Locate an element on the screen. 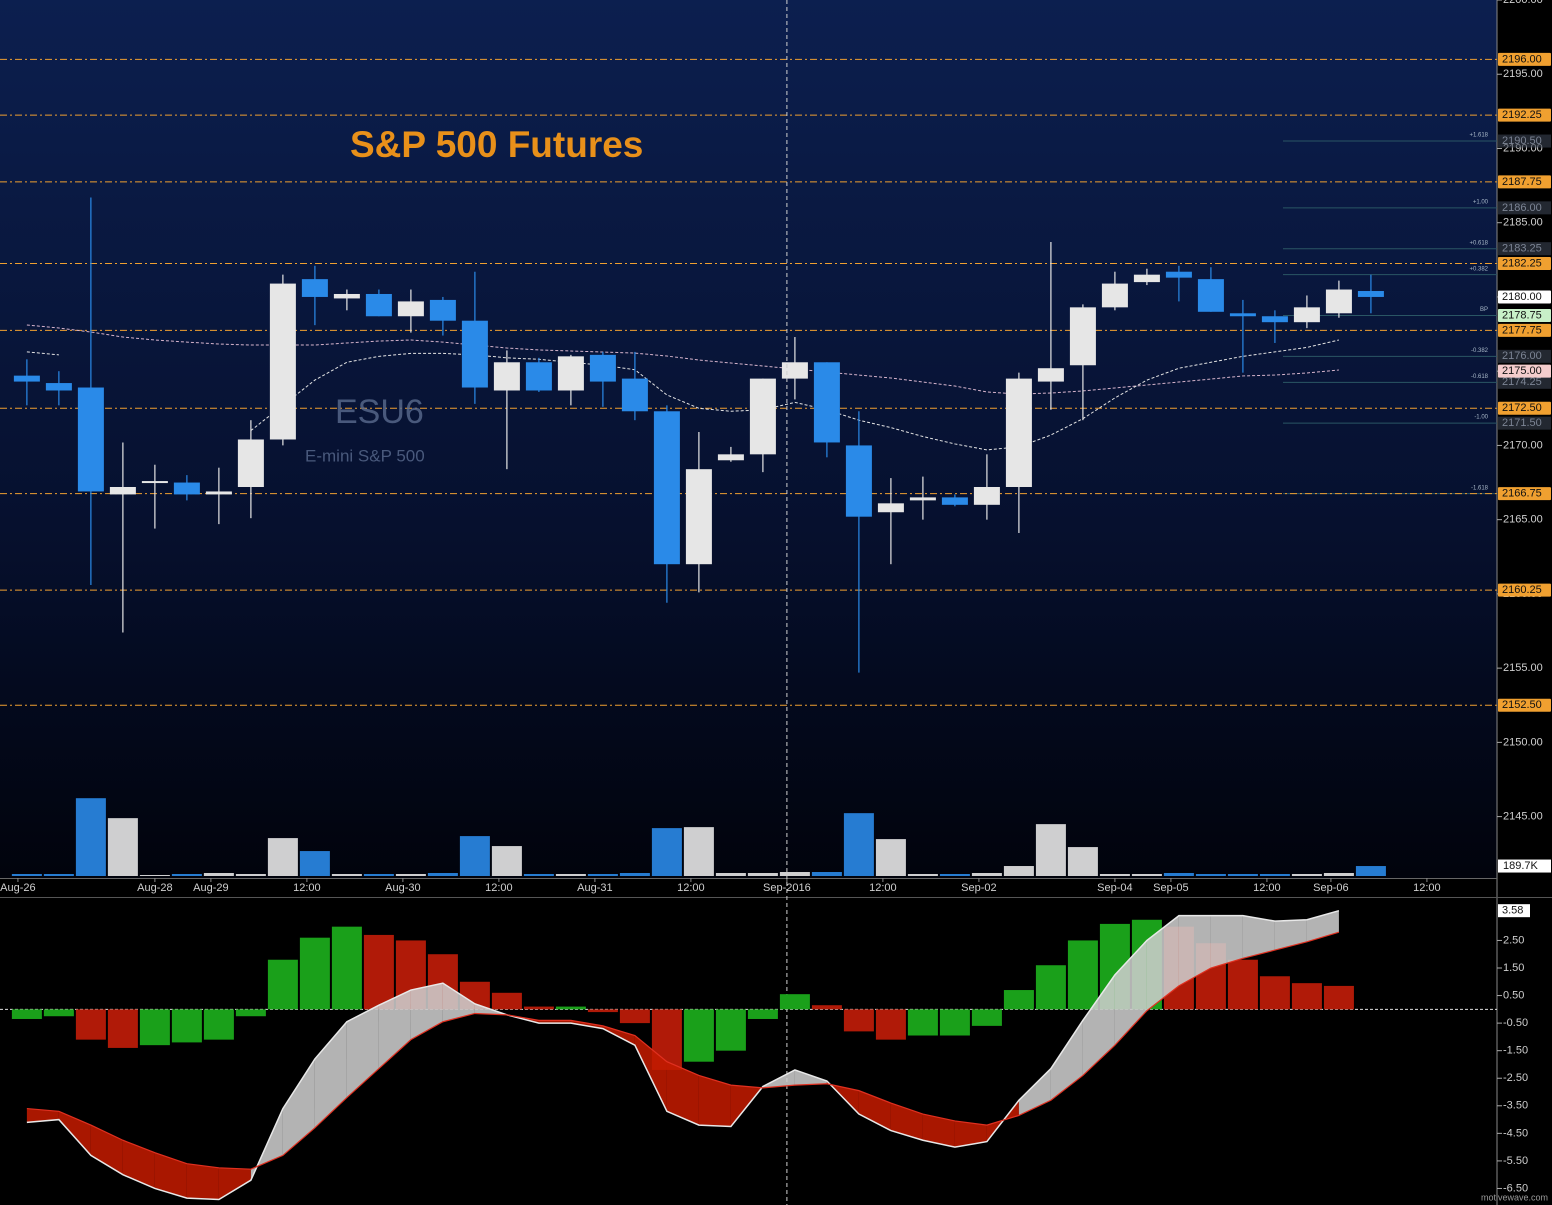  fib-tag-label: 2186.00 is located at coordinates (1522, 208).